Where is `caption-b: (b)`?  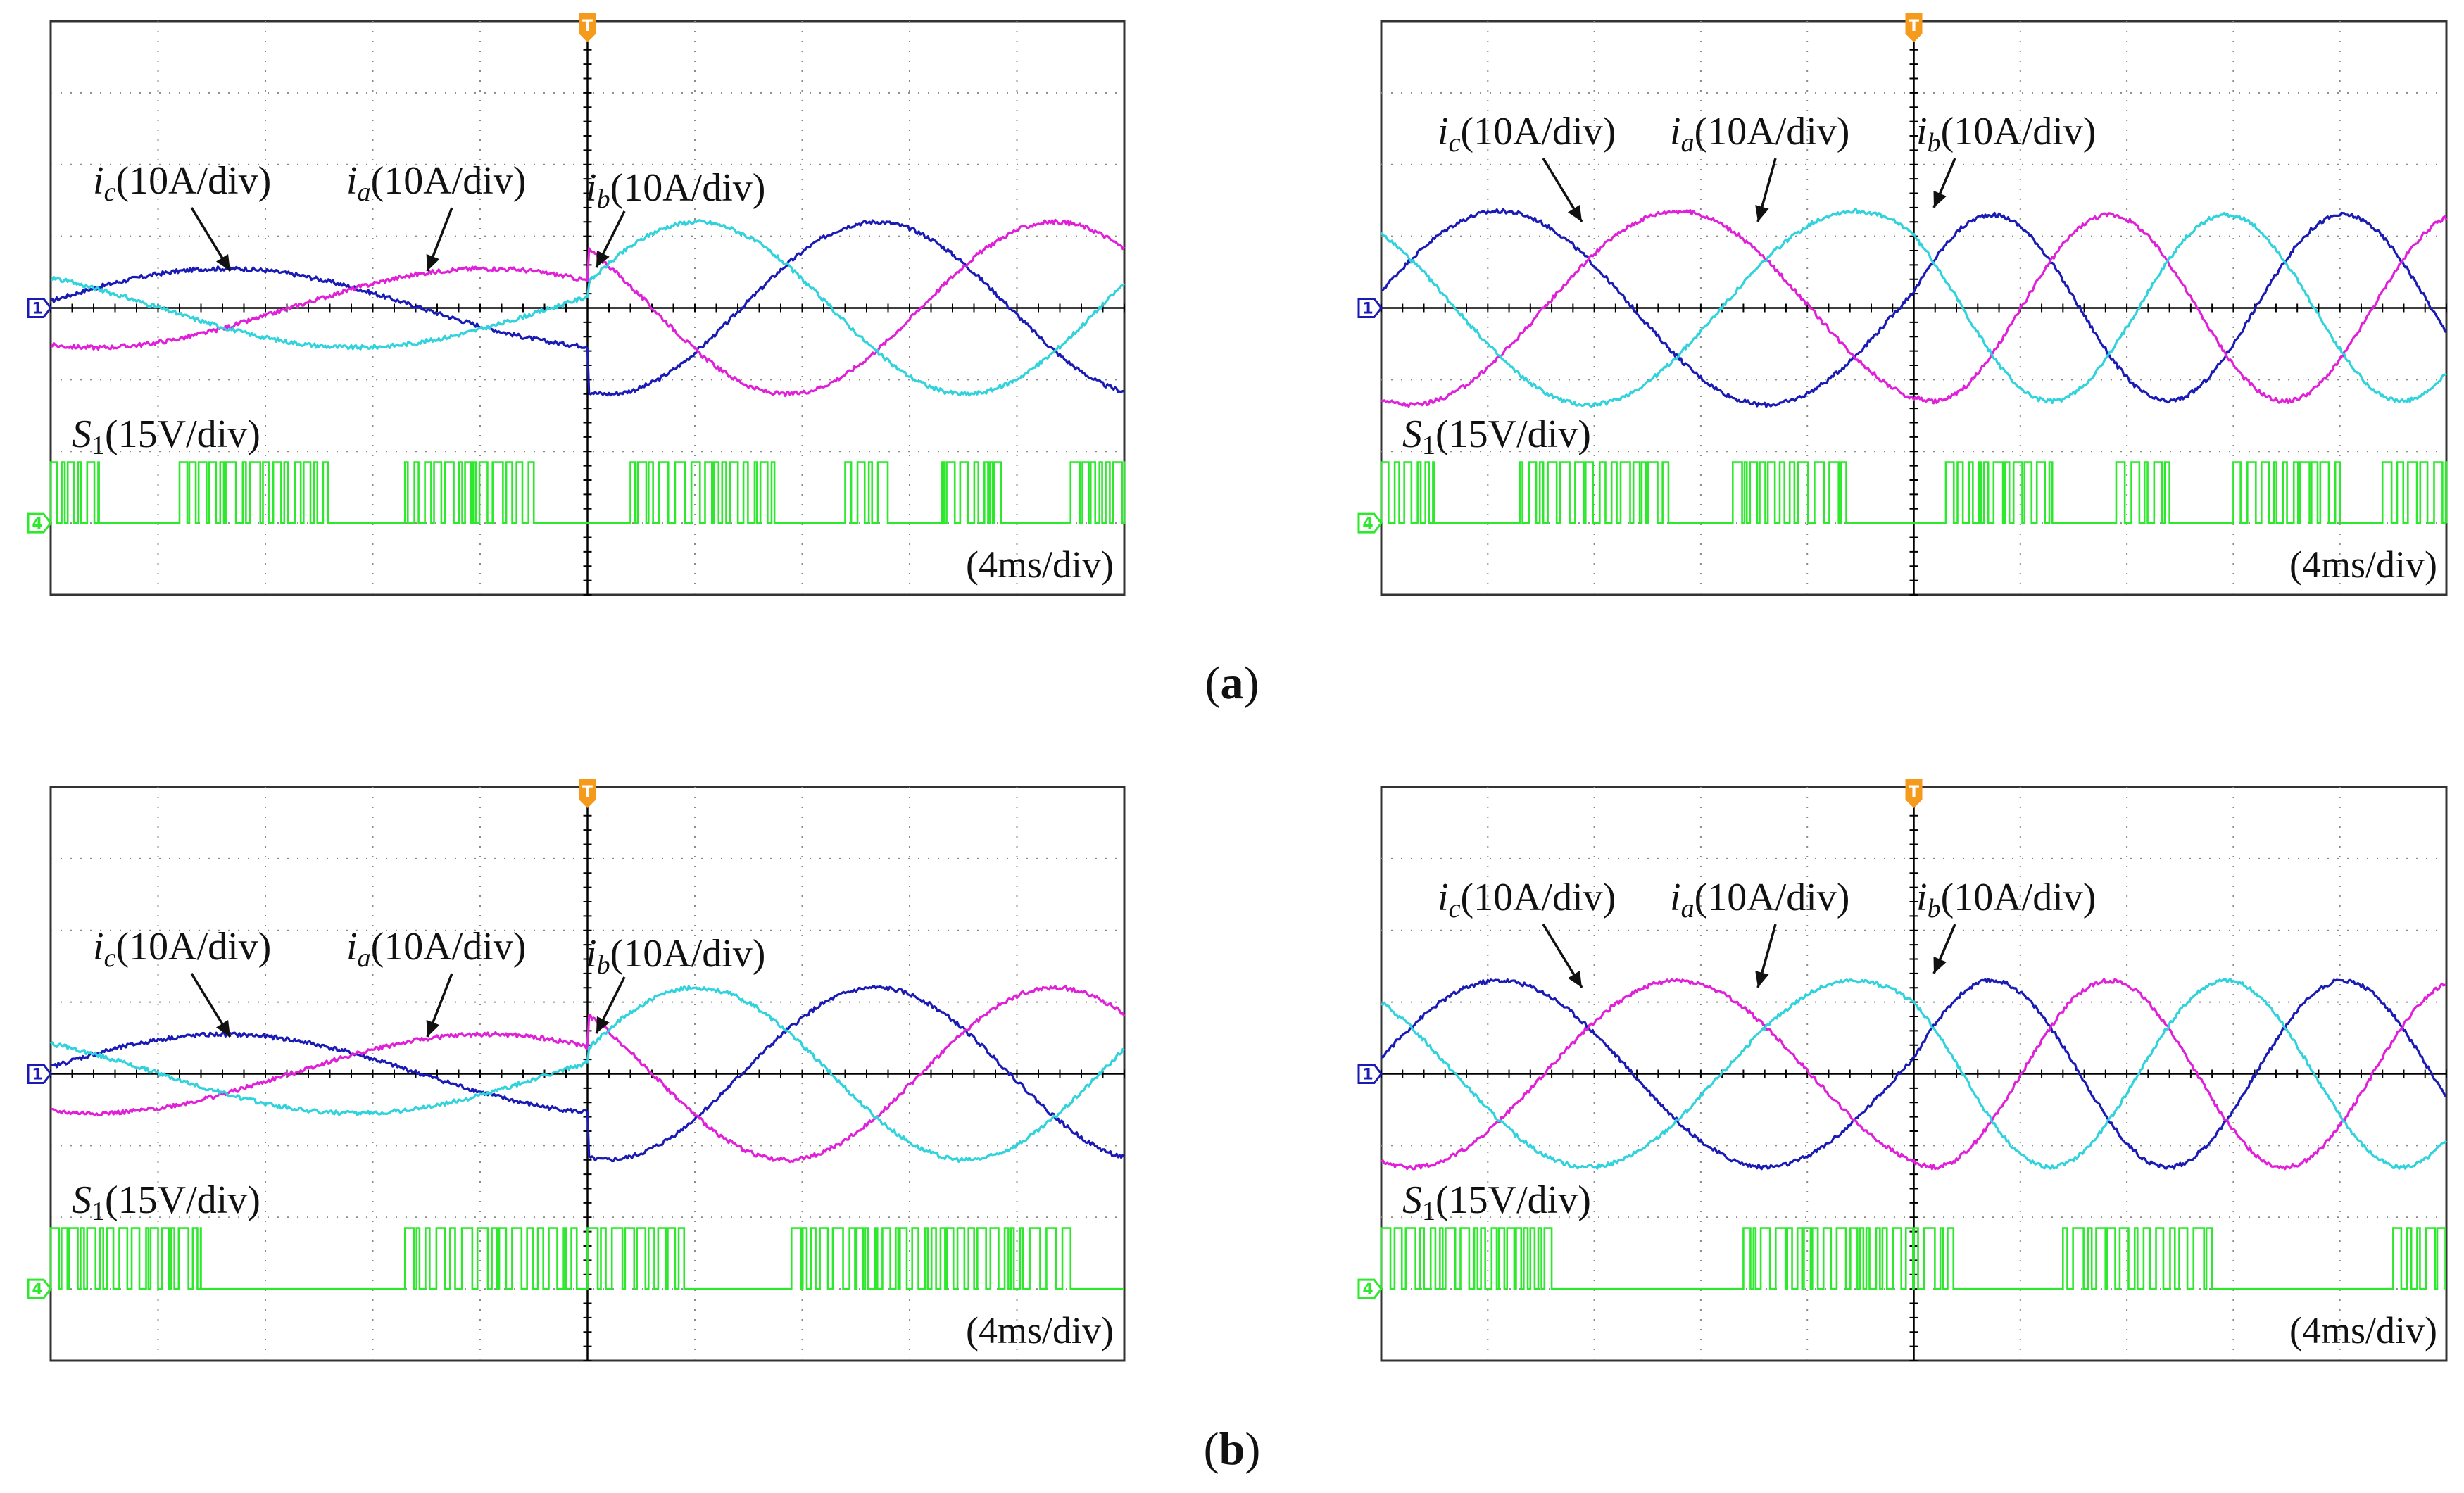 caption-b: (b) is located at coordinates (1232, 1449).